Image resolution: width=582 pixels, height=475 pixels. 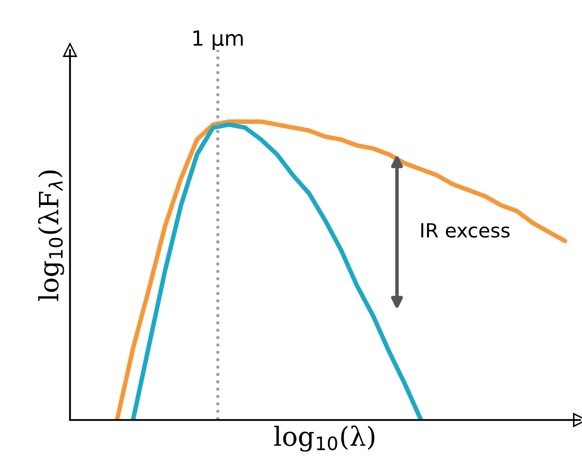 I want to click on annotation: IR excess, so click(x=465, y=230).